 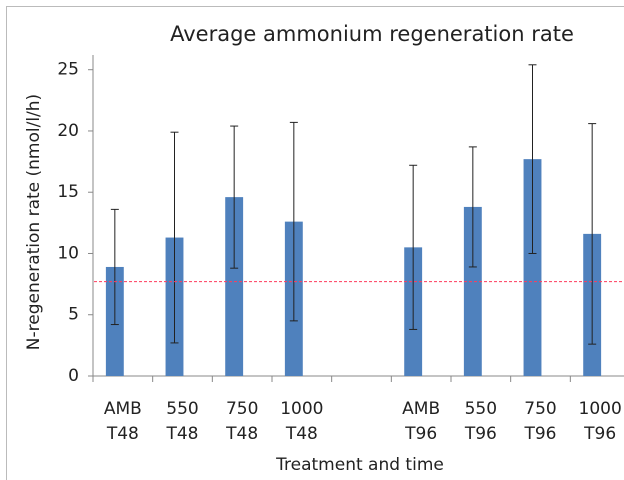 I want to click on x-axis-label: Treatment and time, so click(x=359, y=465).